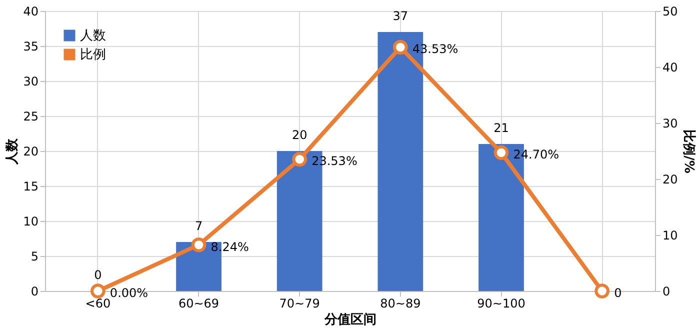 The width and height of the screenshot is (700, 331). I want to click on y2-axis-title: 比例/%, so click(688, 152).